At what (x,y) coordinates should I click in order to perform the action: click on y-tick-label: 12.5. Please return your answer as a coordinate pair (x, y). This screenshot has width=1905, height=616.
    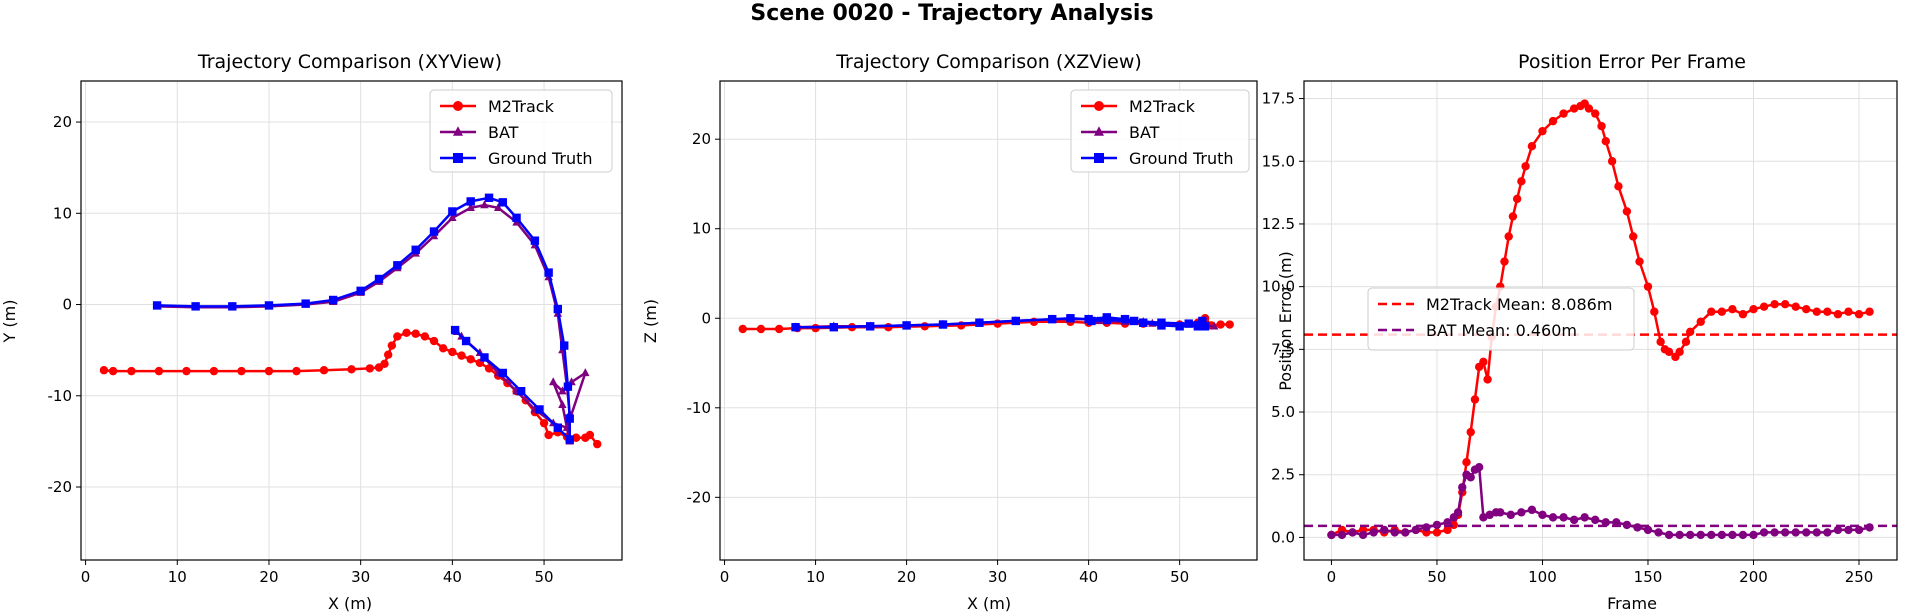
    Looking at the image, I should click on (1278, 224).